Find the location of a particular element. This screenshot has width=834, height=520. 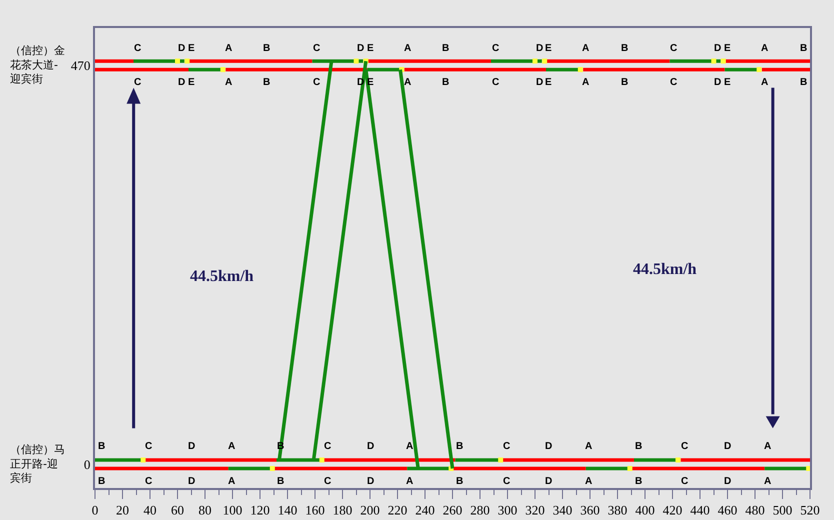

x-tick-label: 20 is located at coordinates (122, 510).